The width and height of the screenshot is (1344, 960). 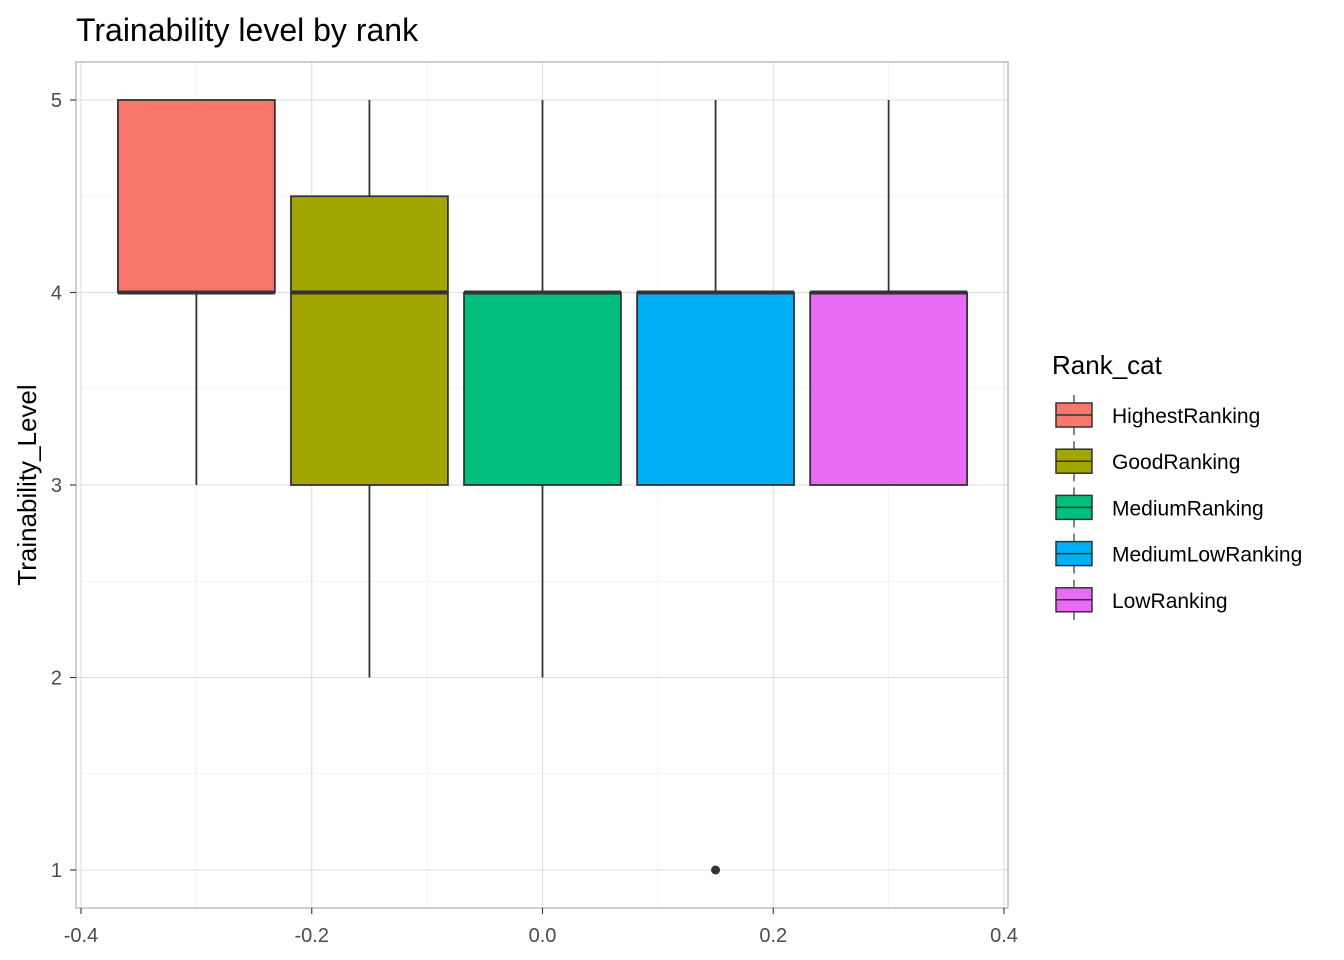 I want to click on chart-title: Trainability level by rank, so click(x=247, y=30).